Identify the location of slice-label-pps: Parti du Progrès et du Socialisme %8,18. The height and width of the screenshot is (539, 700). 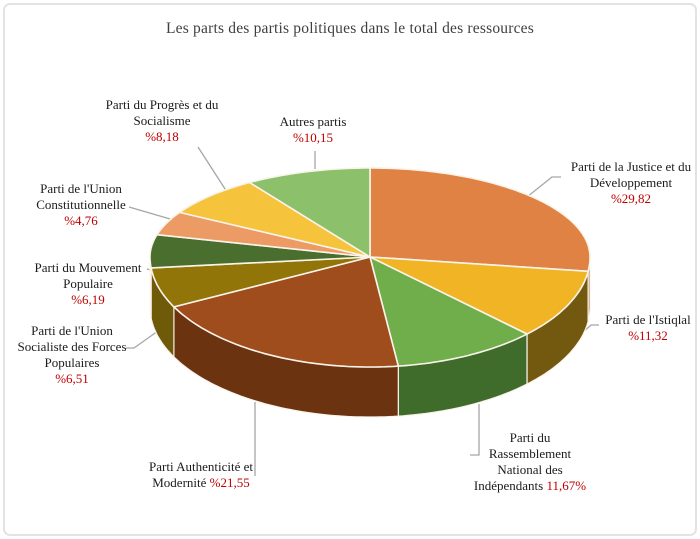
(162, 120).